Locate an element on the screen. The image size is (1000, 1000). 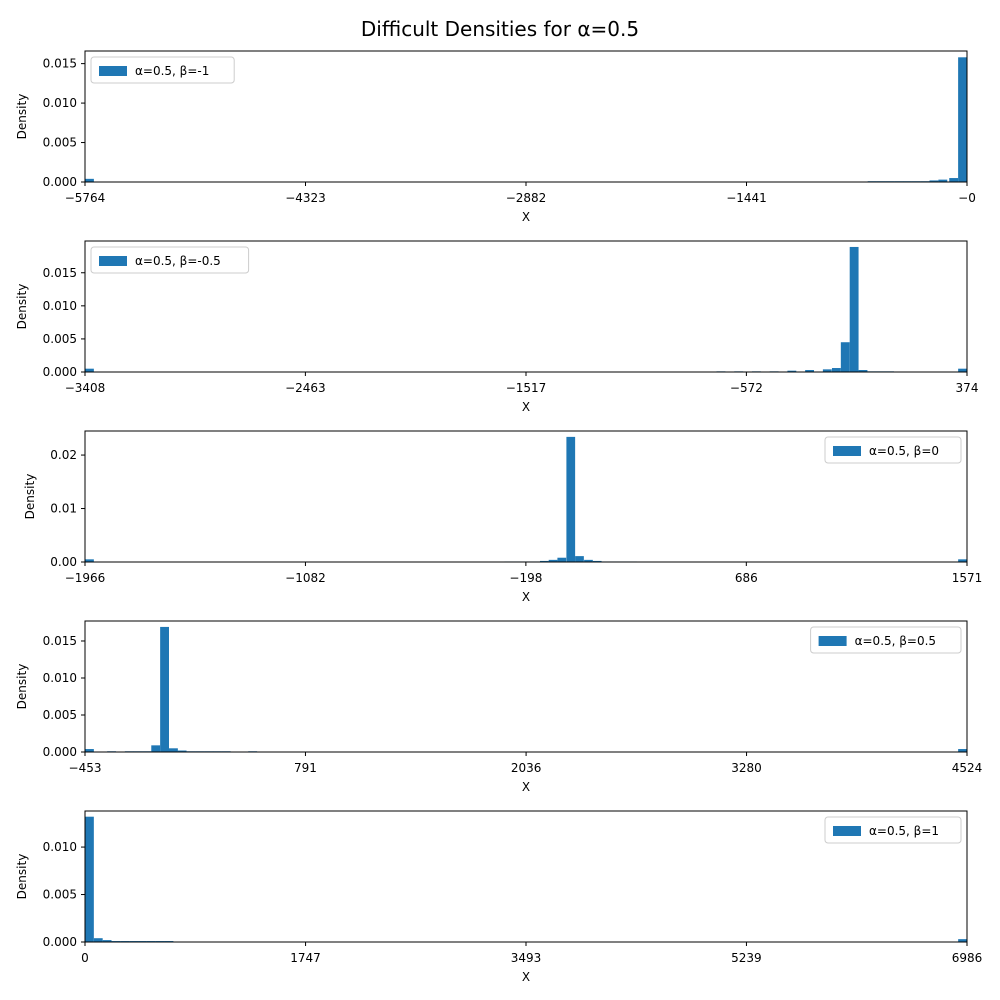
x-tick-label: −1082 is located at coordinates (305, 578).